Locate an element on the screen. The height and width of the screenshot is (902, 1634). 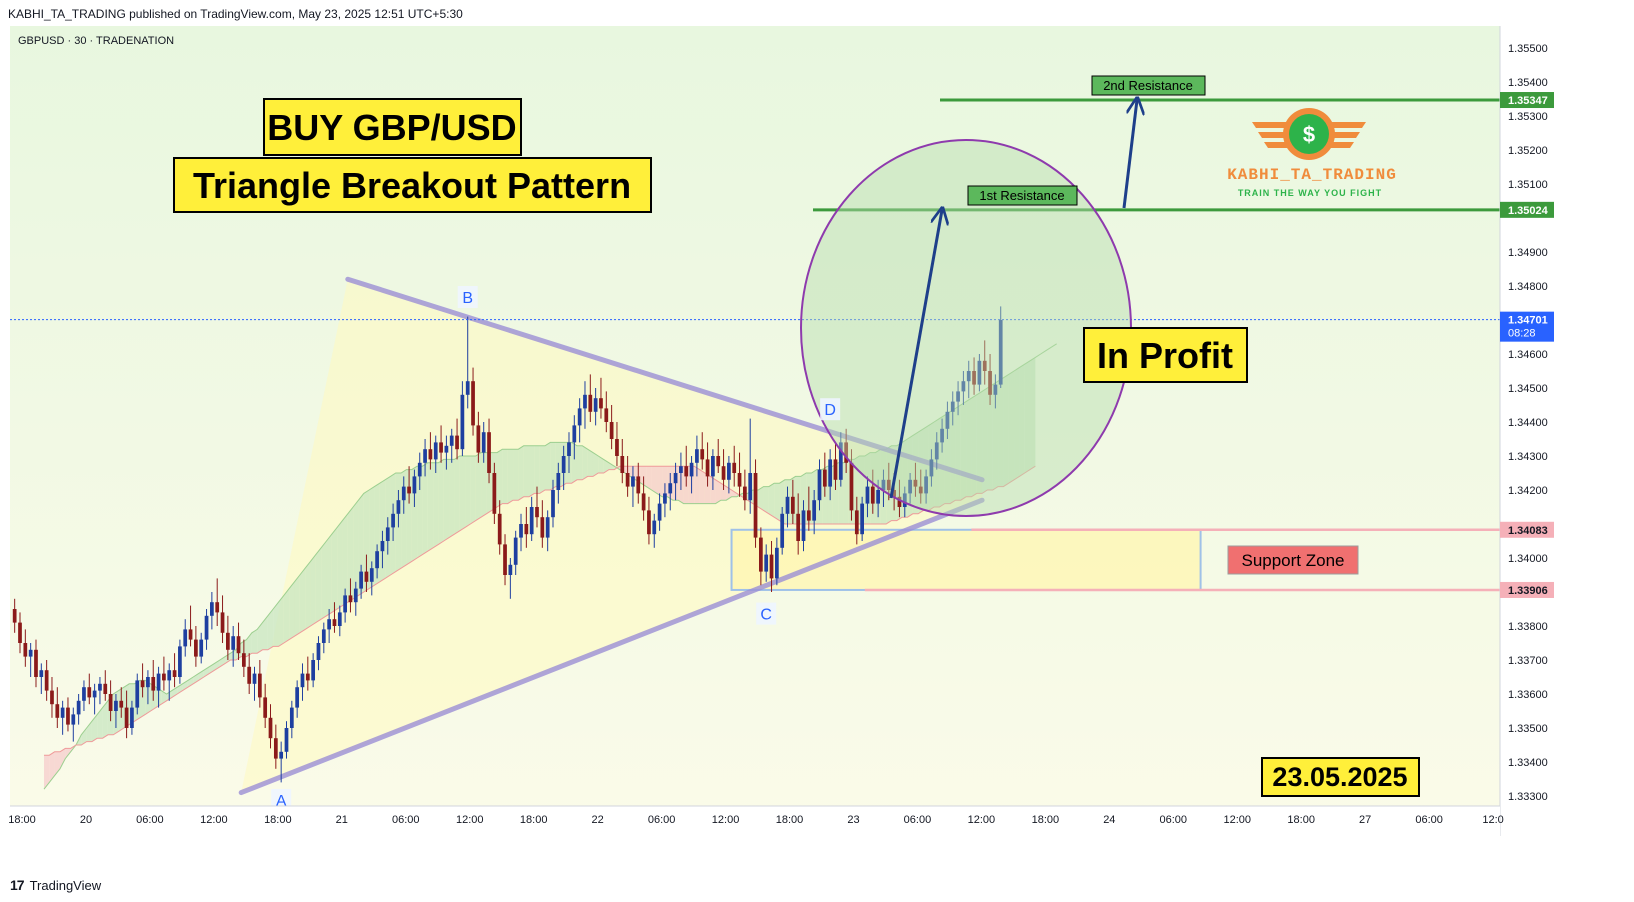
time-tick-label: 24 is located at coordinates (1109, 820).